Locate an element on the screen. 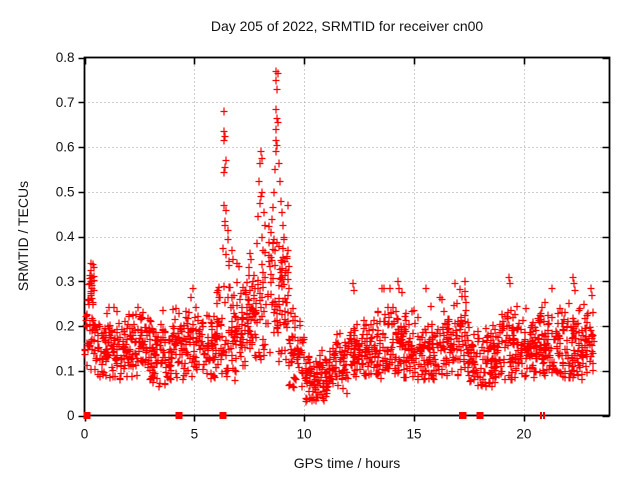 The height and width of the screenshot is (480, 640). zero-flag-markers is located at coordinates (314, 415).